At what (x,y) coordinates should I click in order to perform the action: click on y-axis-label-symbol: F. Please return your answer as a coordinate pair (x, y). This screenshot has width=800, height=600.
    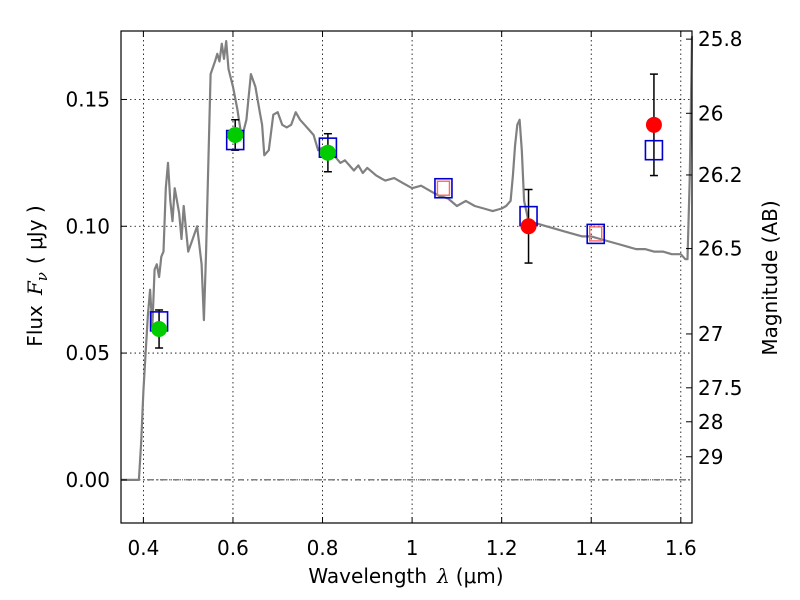
    Looking at the image, I should click on (35, 288).